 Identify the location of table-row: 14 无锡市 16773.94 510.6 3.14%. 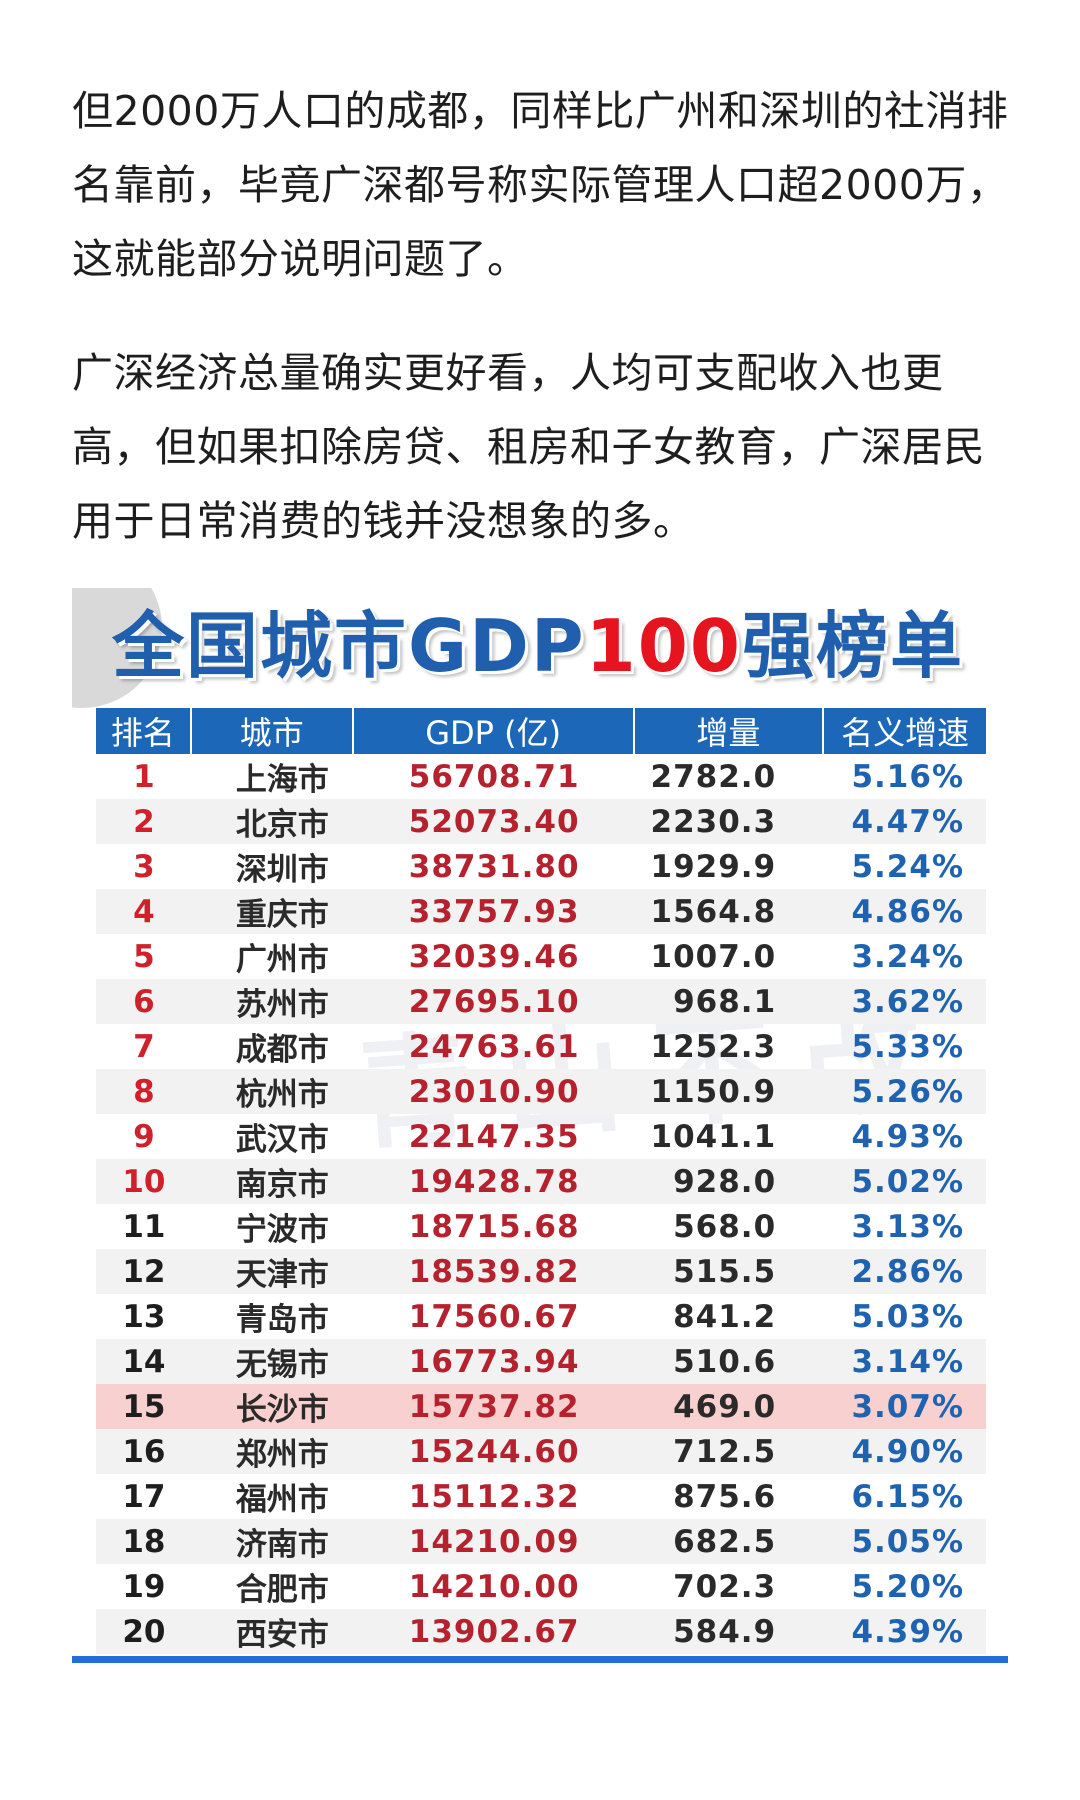
(541, 1361).